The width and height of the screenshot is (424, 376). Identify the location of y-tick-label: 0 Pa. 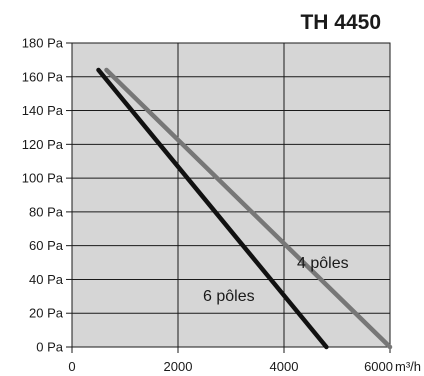
(50, 347).